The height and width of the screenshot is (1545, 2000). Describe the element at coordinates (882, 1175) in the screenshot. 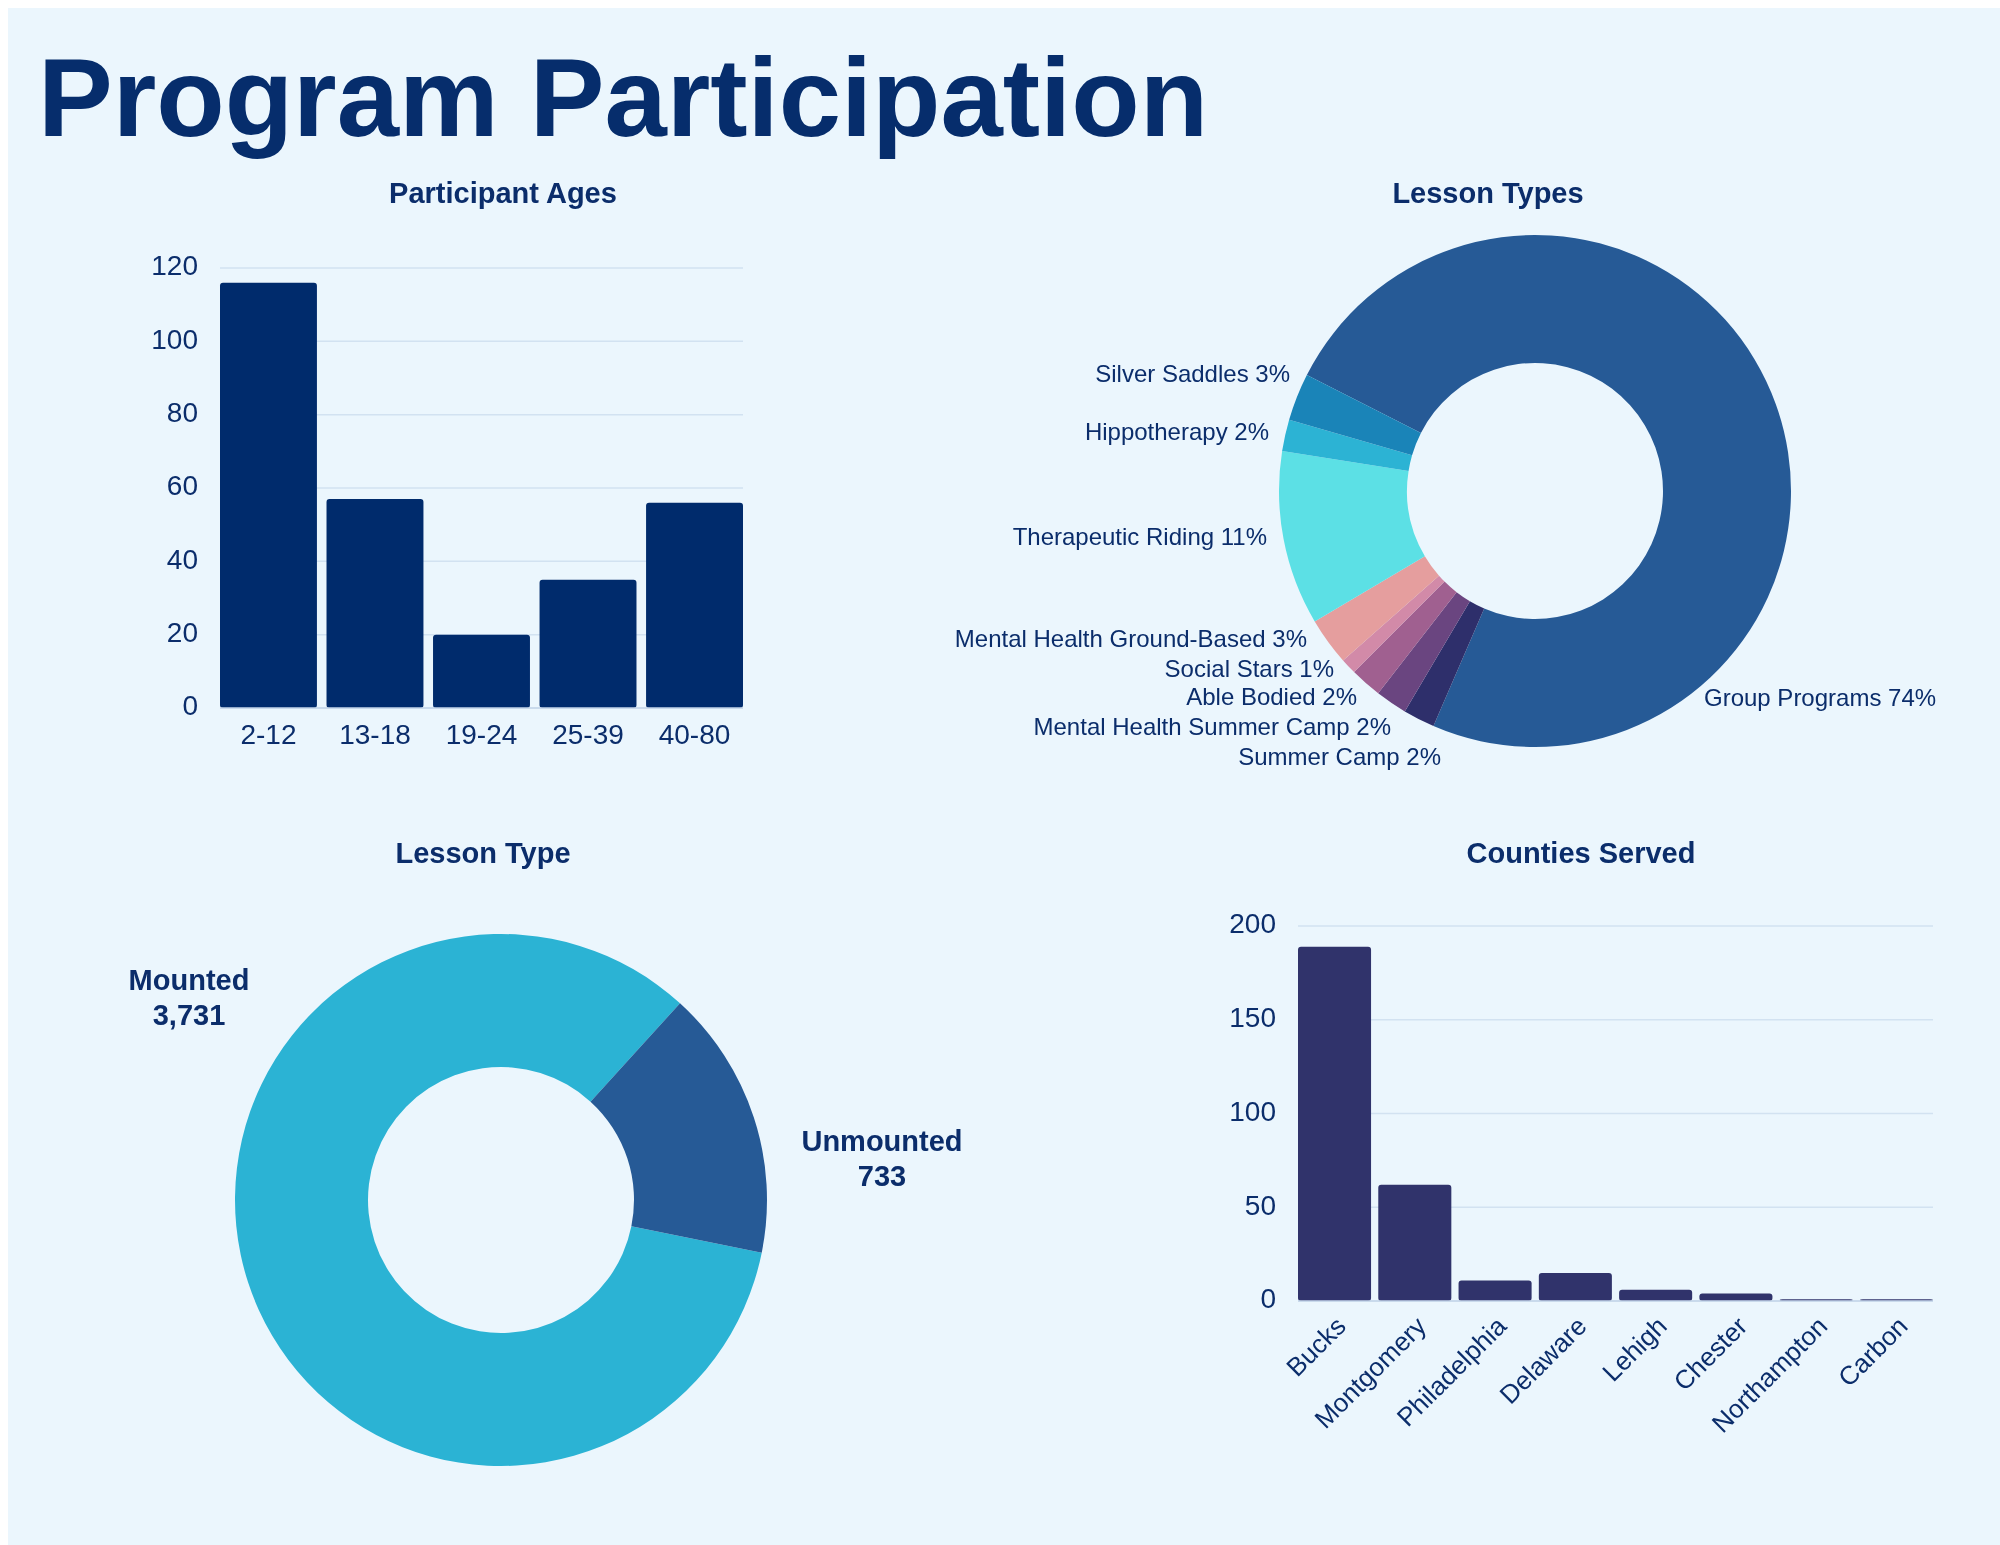

I see `data-label: 733` at that location.